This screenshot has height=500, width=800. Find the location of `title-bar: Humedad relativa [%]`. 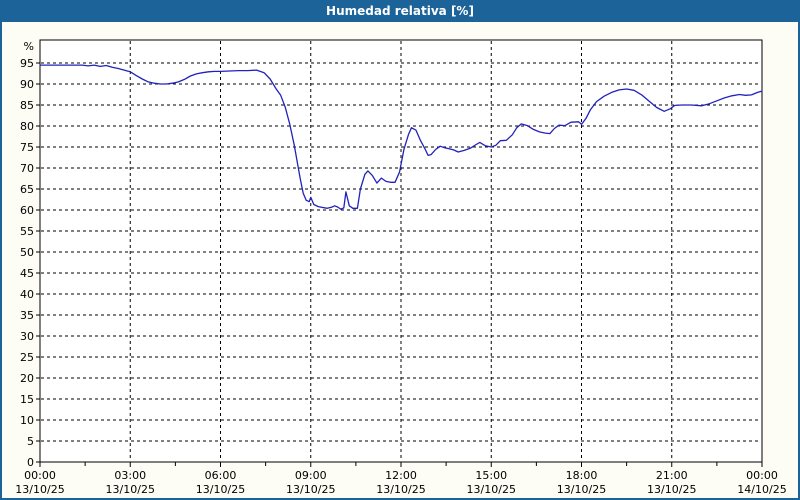

title-bar: Humedad relativa [%] is located at coordinates (400, 11).